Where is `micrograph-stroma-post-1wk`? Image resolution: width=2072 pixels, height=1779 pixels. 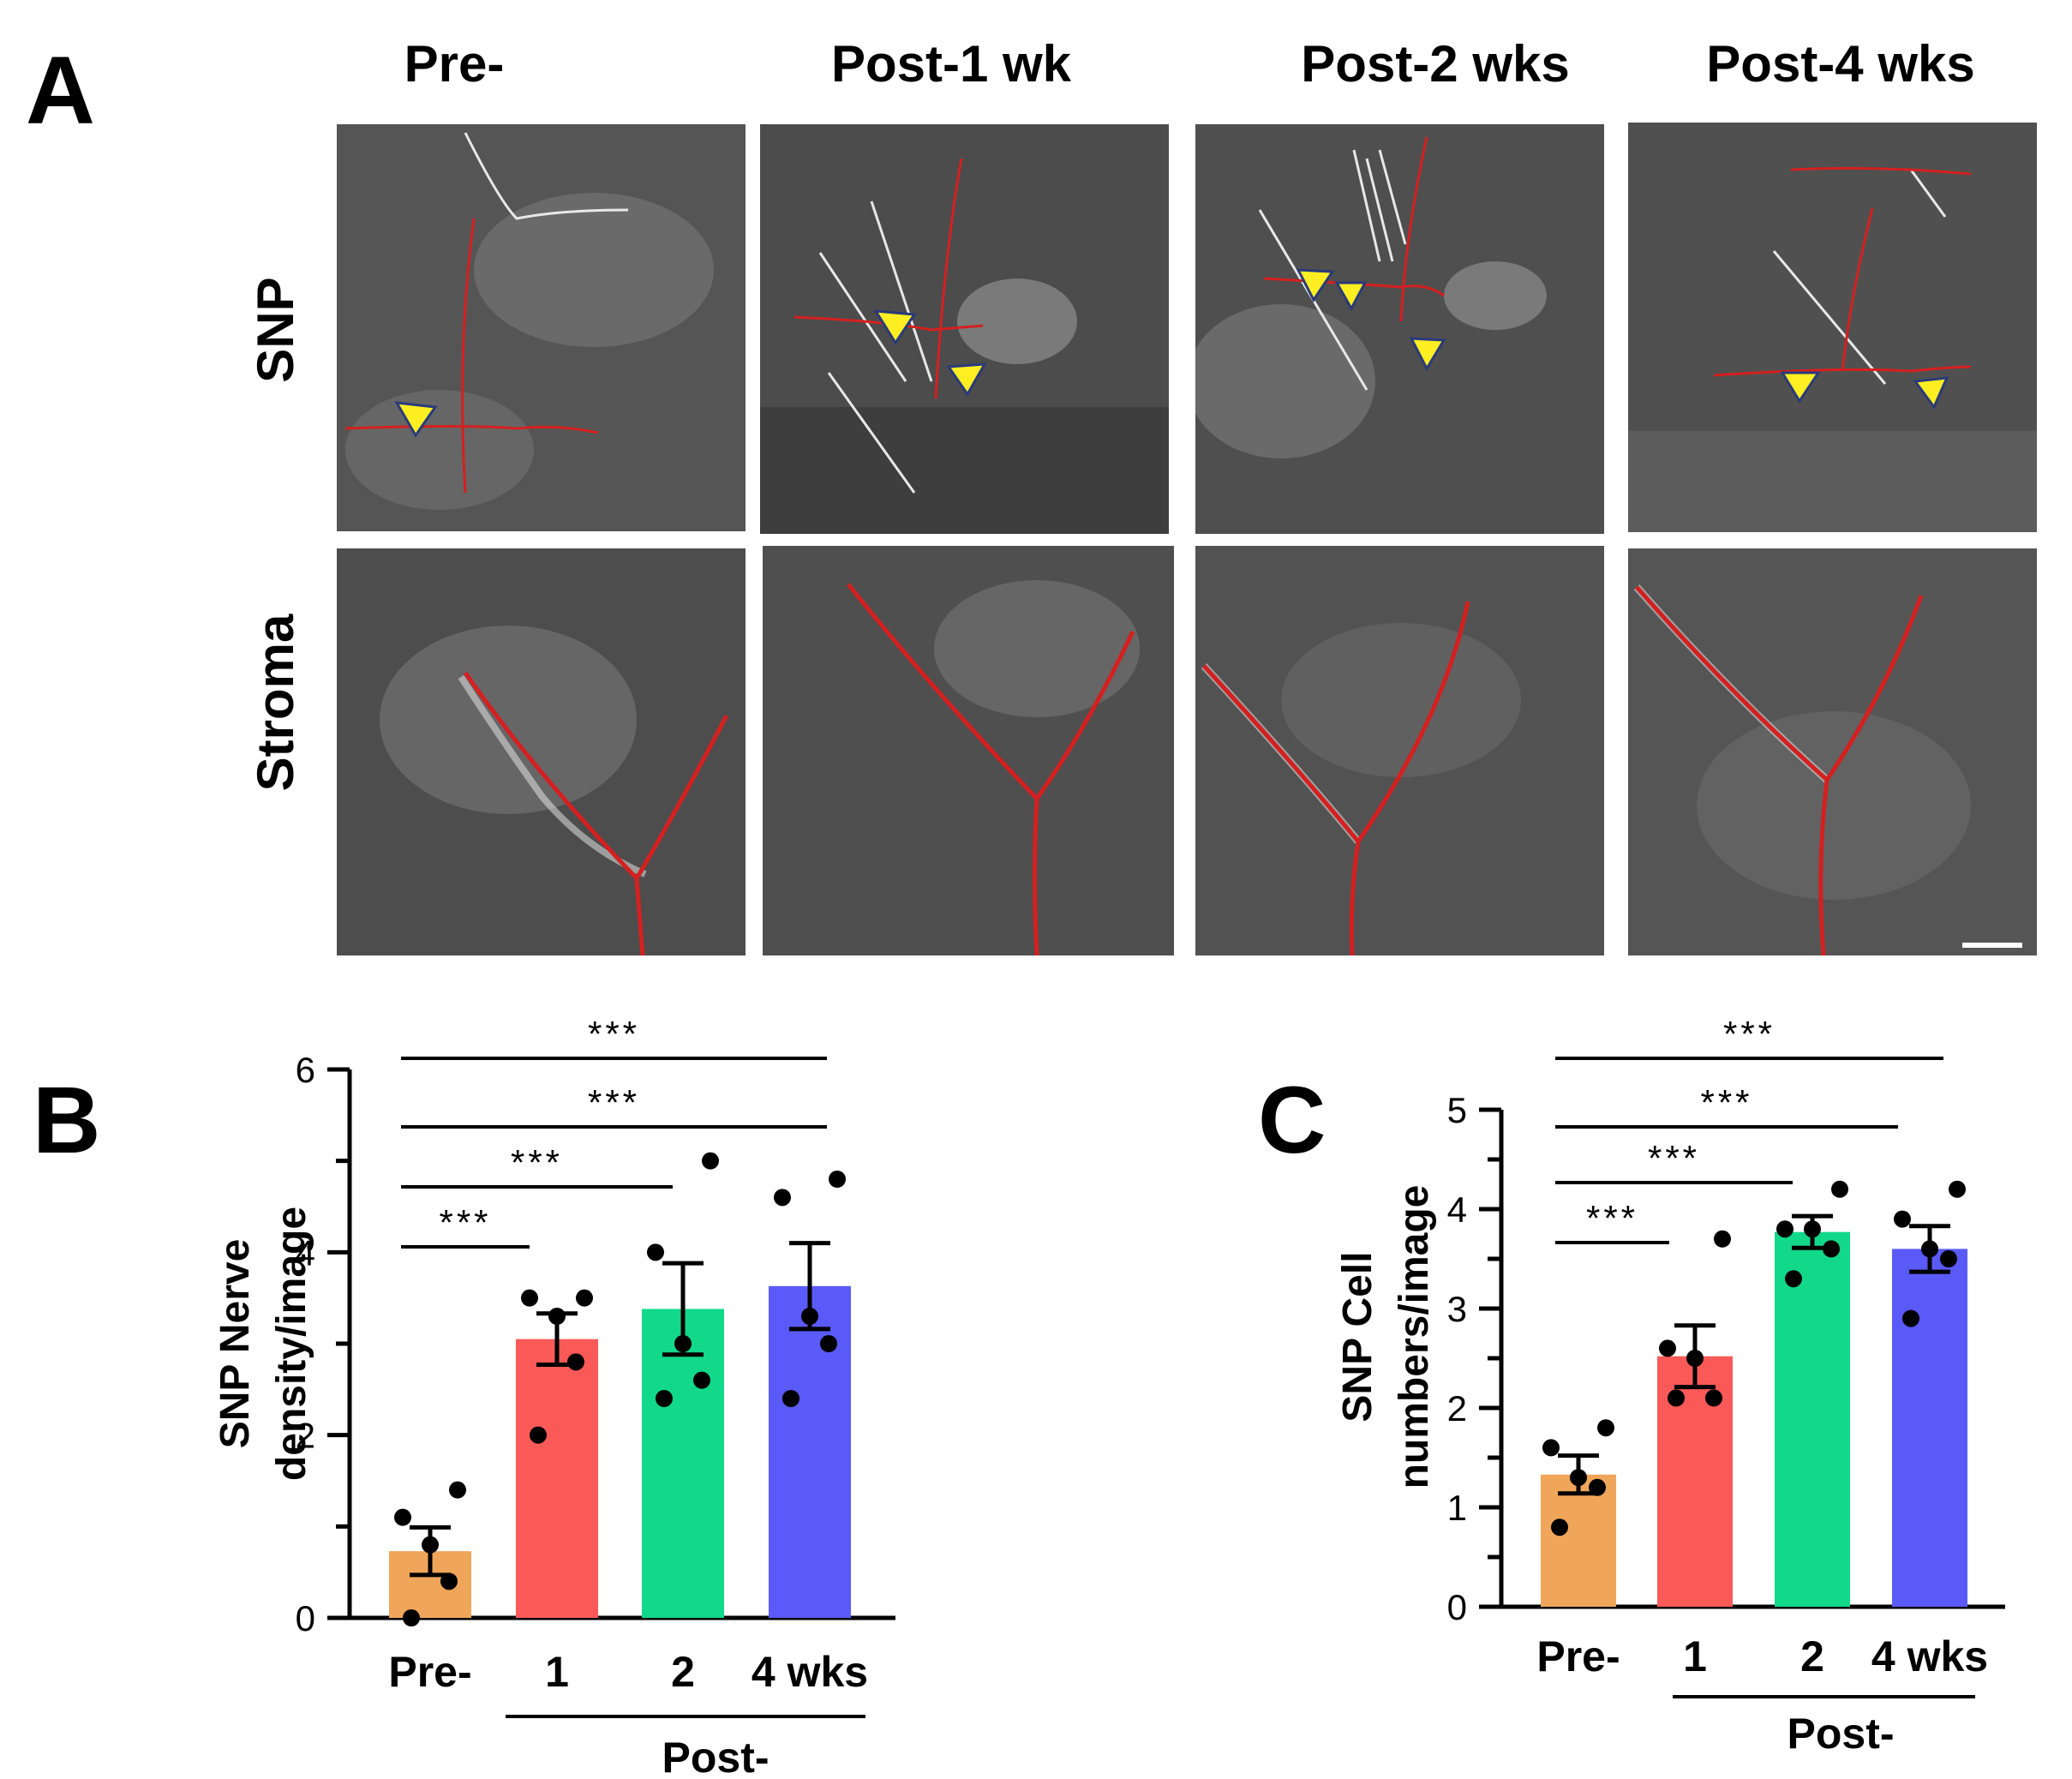
micrograph-stroma-post-1wk is located at coordinates (968, 750).